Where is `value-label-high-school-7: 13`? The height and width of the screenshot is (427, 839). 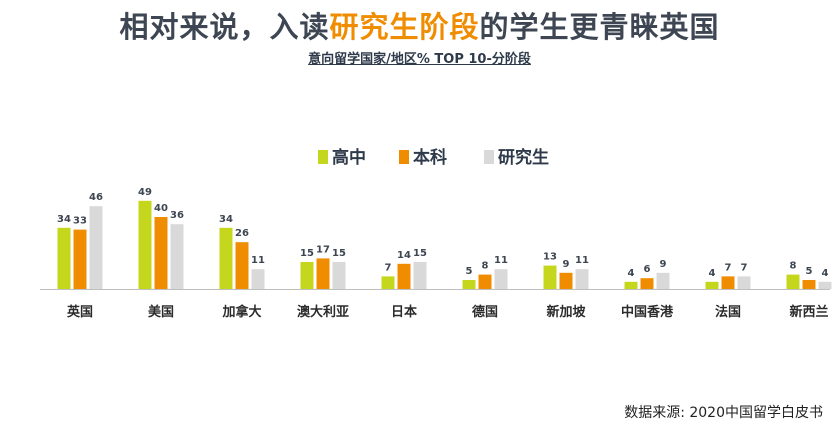 value-label-high-school-7: 13 is located at coordinates (550, 257).